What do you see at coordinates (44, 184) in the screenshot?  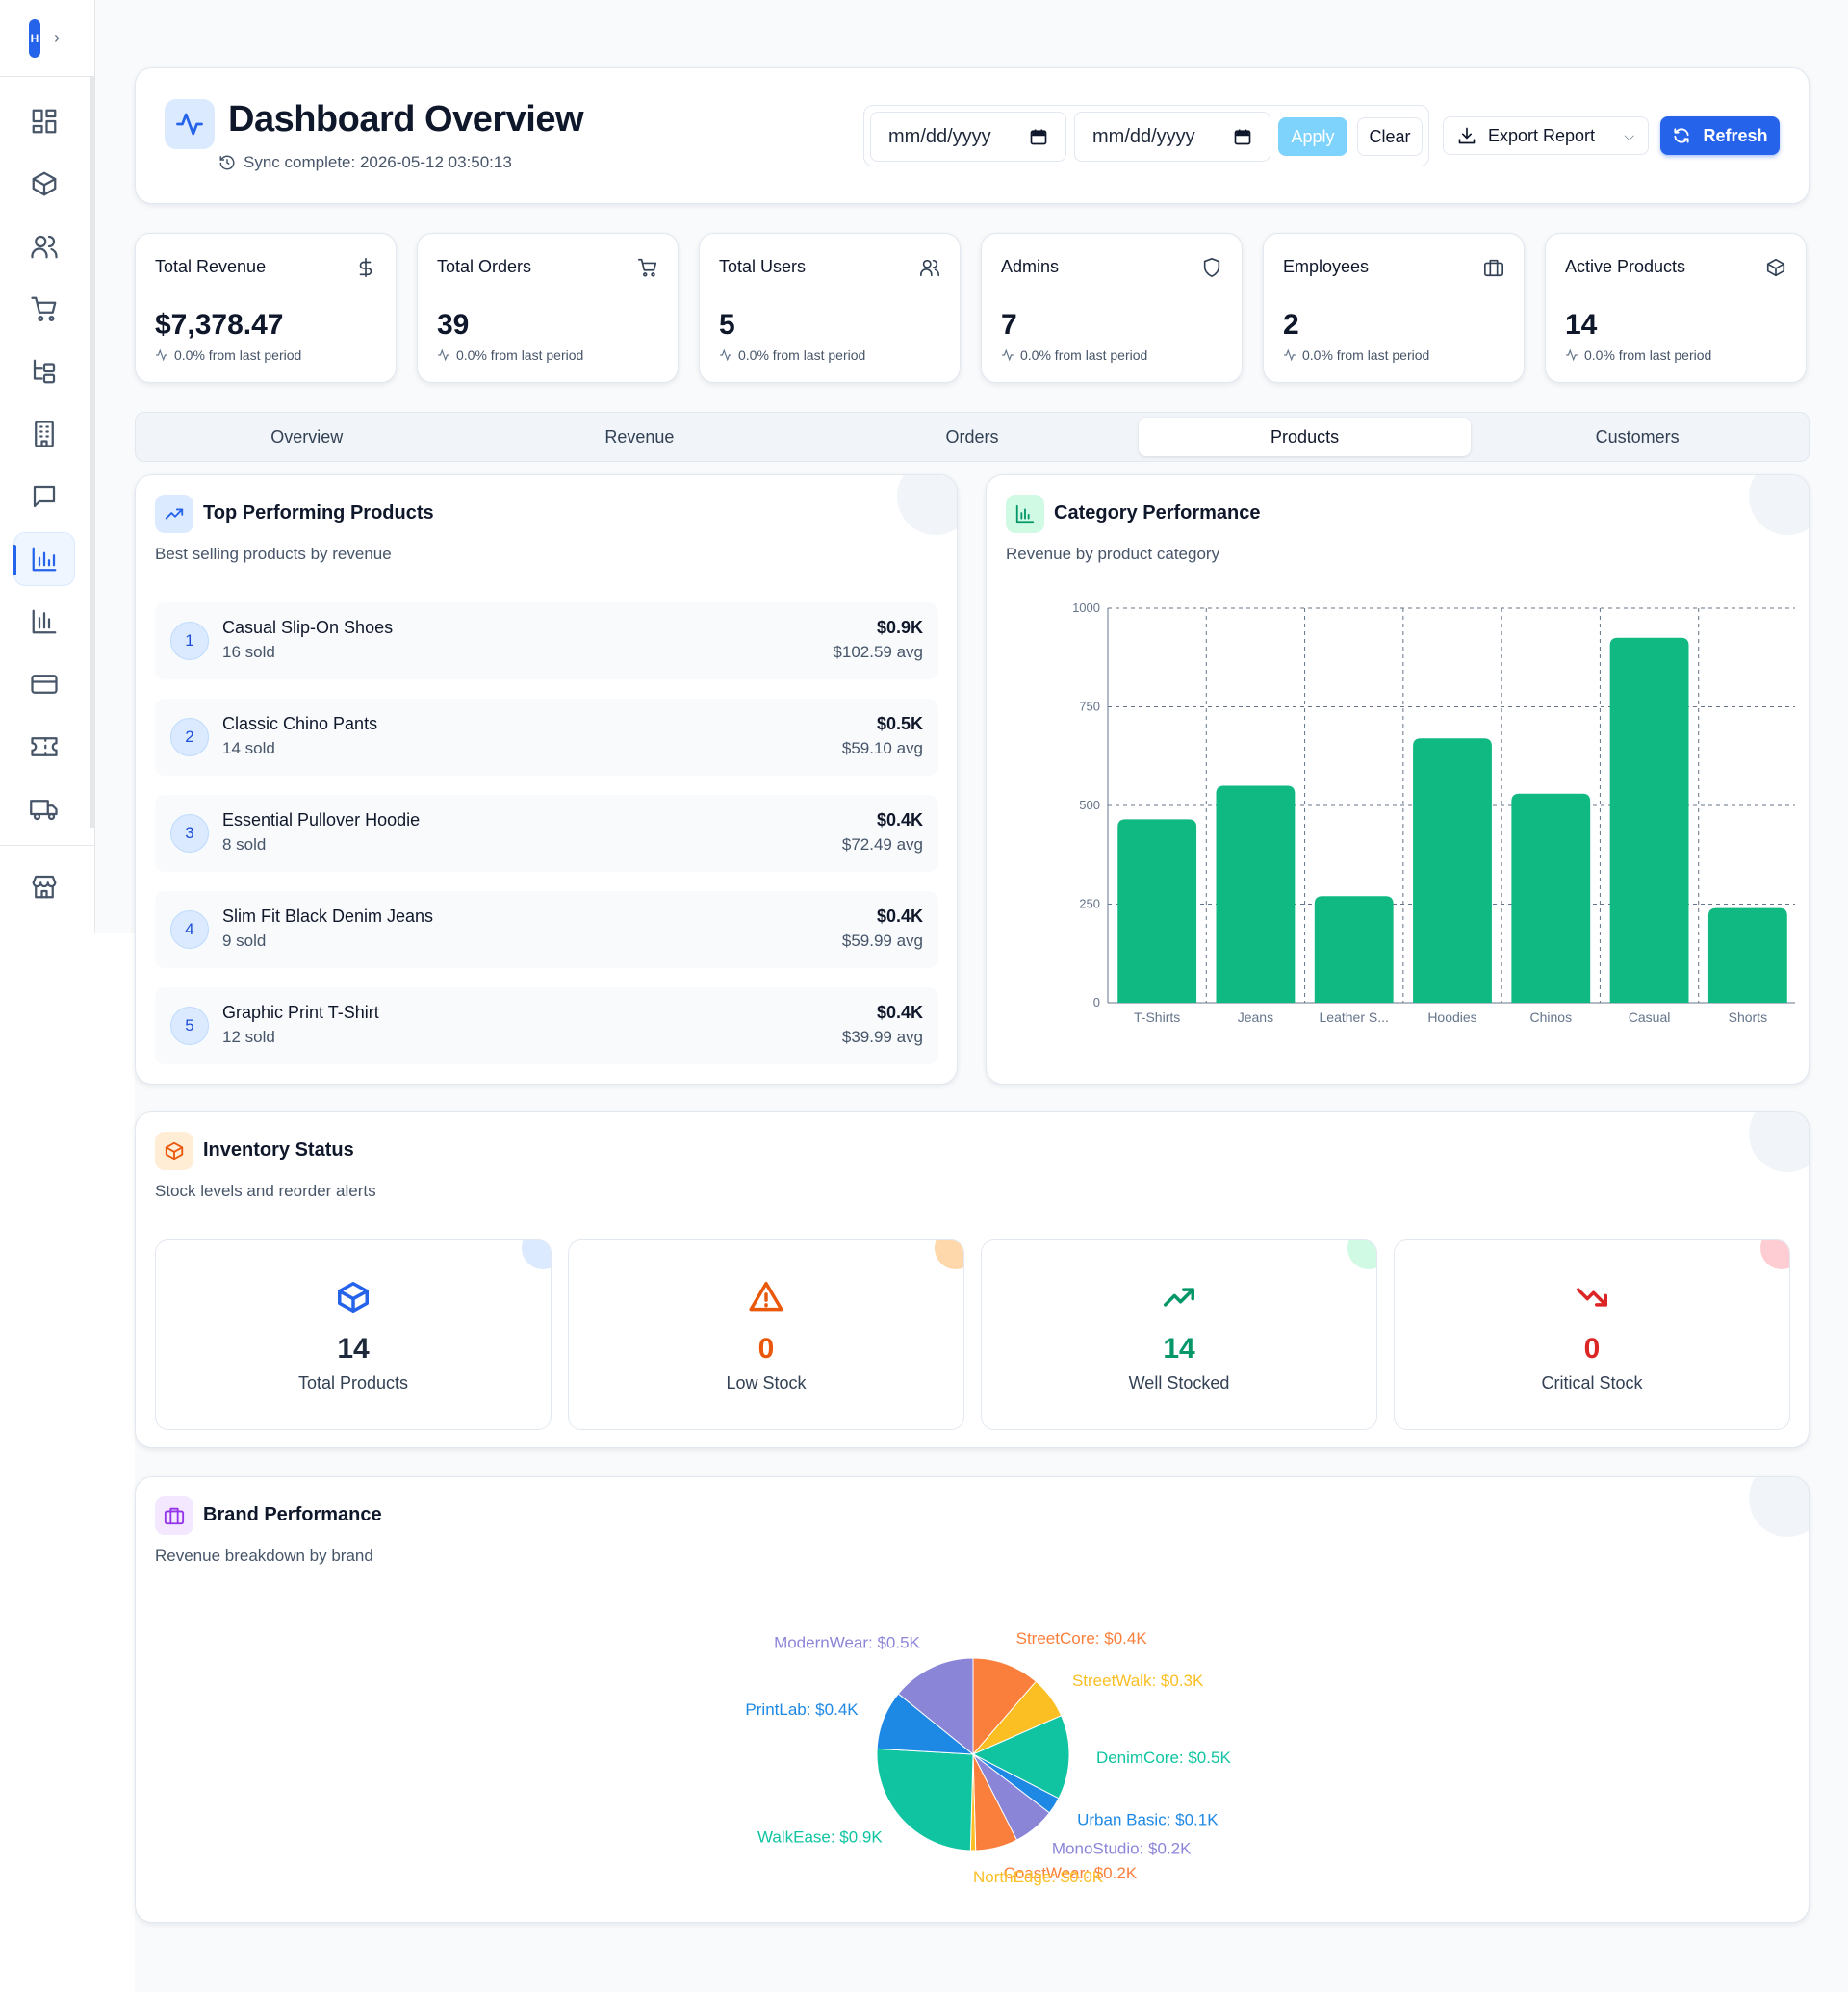 I see `sidebar-item-products` at bounding box center [44, 184].